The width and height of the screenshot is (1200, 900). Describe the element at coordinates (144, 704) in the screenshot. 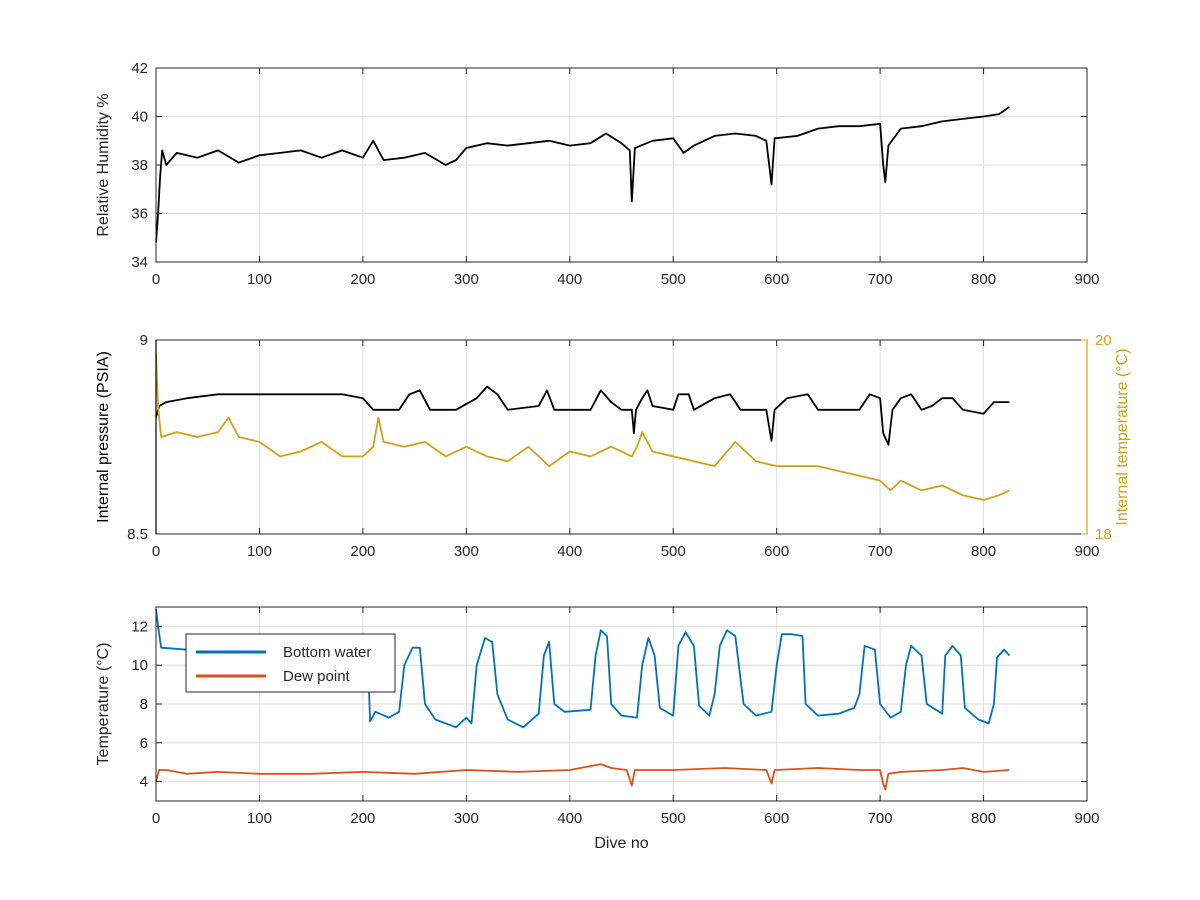

I see `y-tick-label: 8` at that location.